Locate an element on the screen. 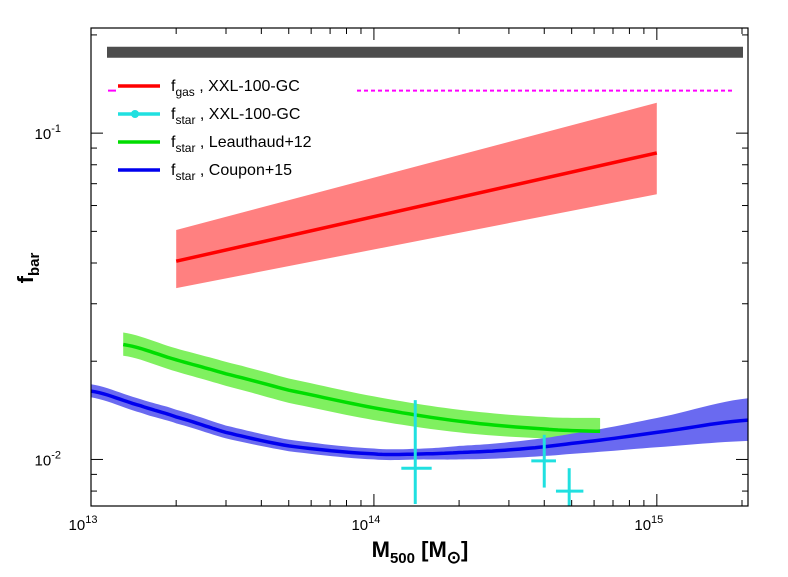  x-tick-label: 1014 is located at coordinates (365, 524).